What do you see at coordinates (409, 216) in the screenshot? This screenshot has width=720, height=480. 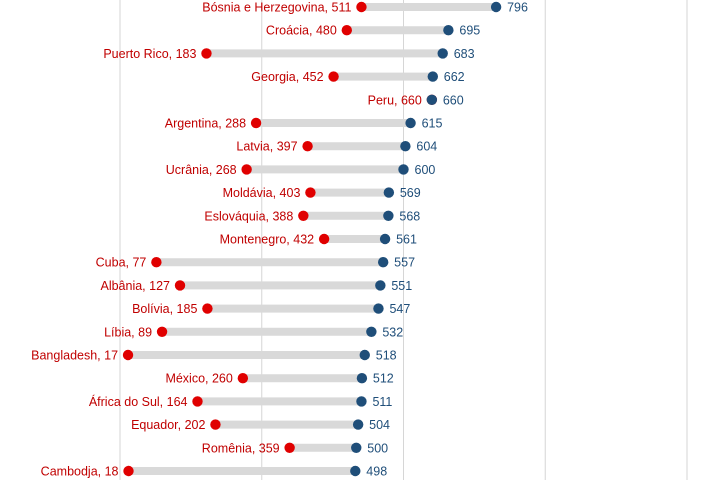 I see `high-value-label: 568` at bounding box center [409, 216].